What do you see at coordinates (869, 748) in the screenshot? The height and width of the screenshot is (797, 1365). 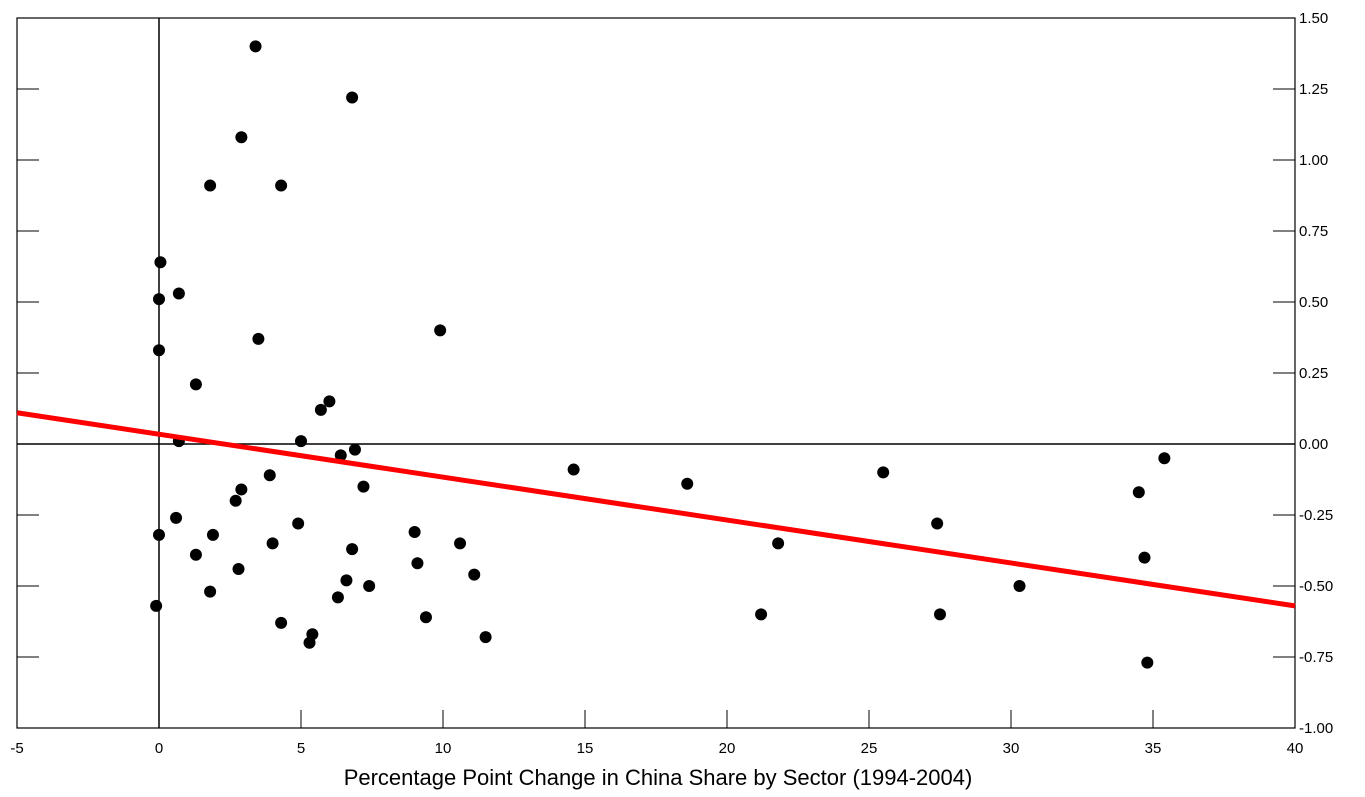 I see `x-tick-label: 25` at bounding box center [869, 748].